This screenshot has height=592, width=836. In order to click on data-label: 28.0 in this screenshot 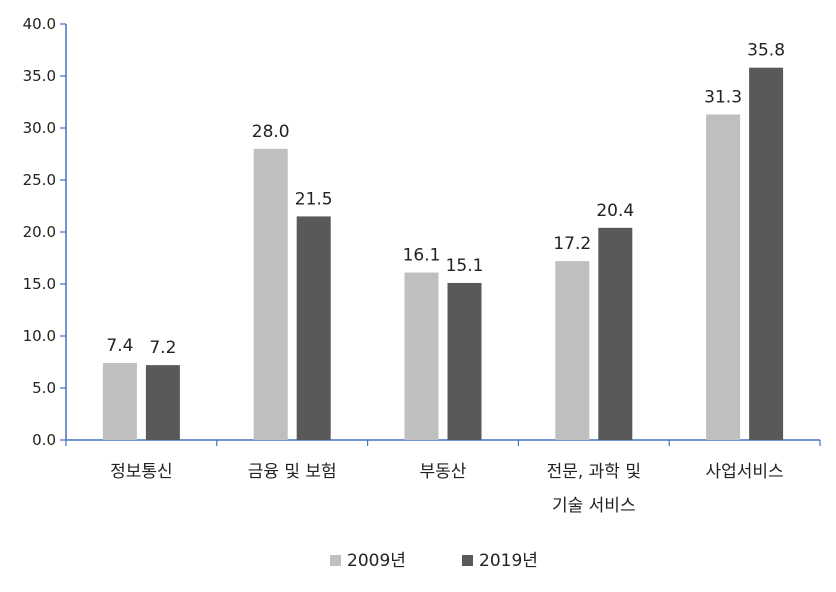, I will do `click(271, 132)`.